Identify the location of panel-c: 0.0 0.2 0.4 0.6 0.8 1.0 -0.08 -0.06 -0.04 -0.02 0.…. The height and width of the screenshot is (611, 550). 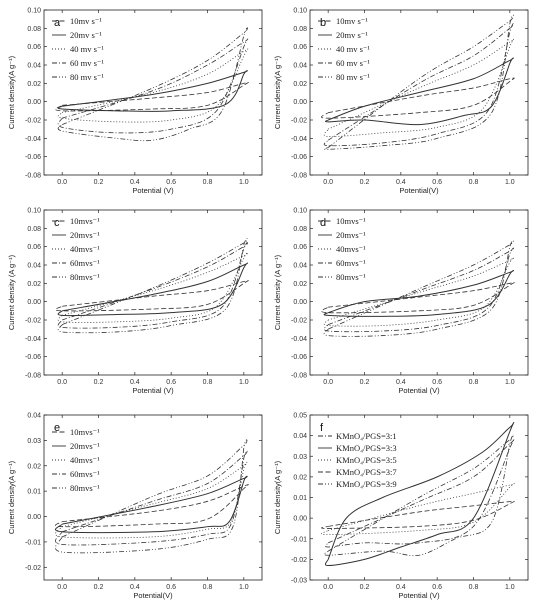
(135, 301).